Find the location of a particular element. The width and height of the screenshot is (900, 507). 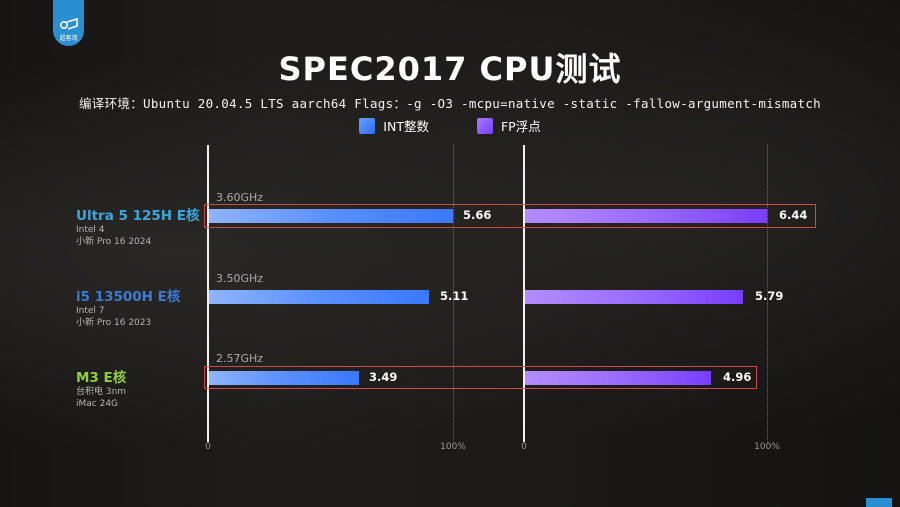

logo-text: 超客湾 is located at coordinates (68, 38).